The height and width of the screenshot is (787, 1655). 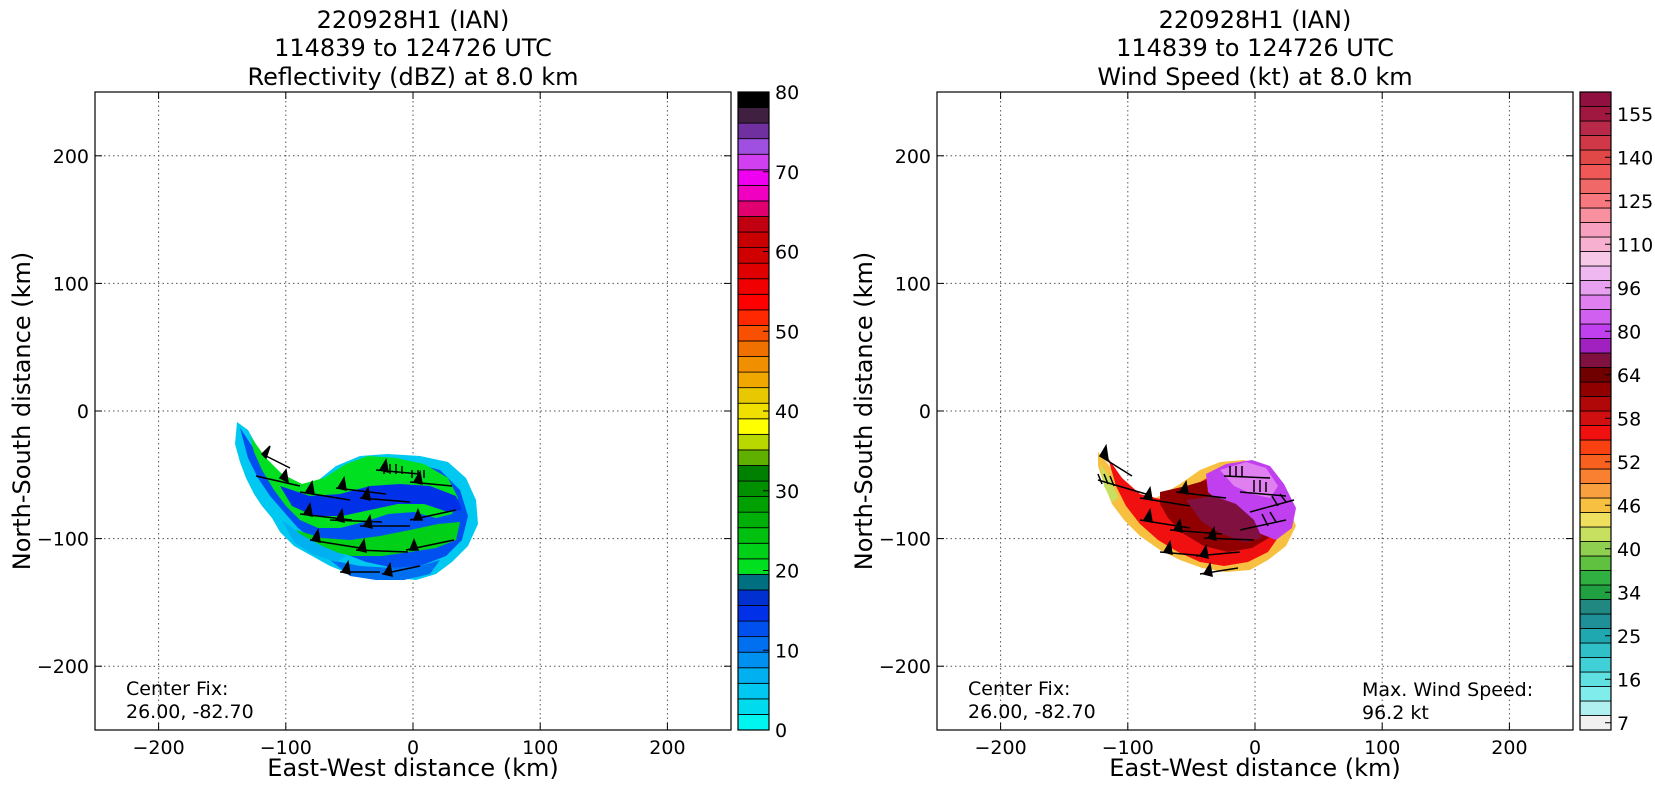 I want to click on colorbar-tick-label: 140, so click(x=1635, y=158).